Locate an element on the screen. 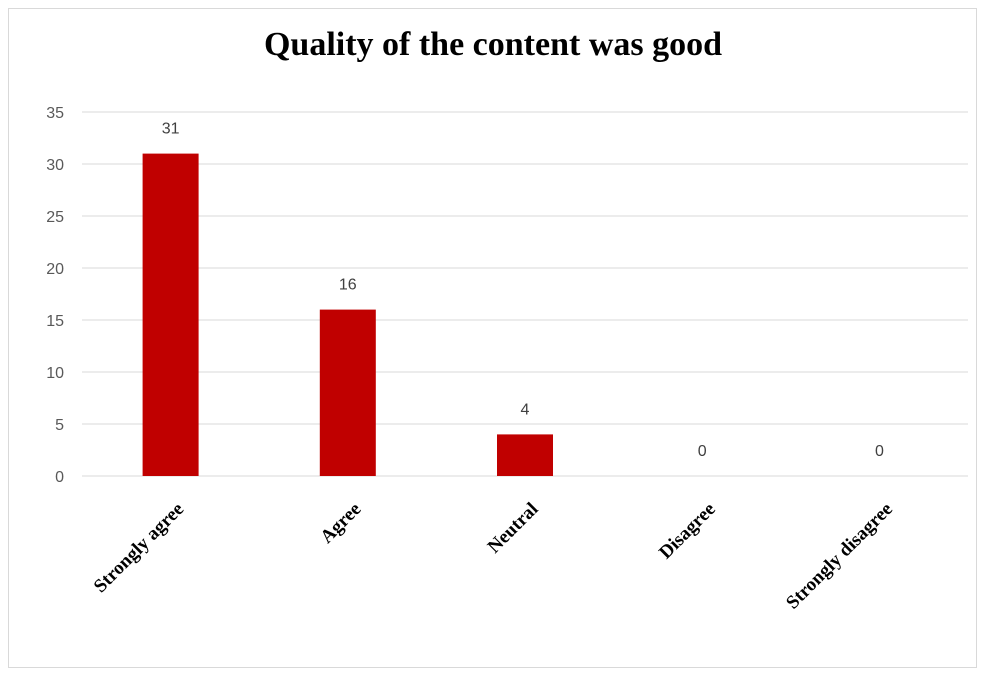 The height and width of the screenshot is (677, 986). data-label: 16 is located at coordinates (348, 285).